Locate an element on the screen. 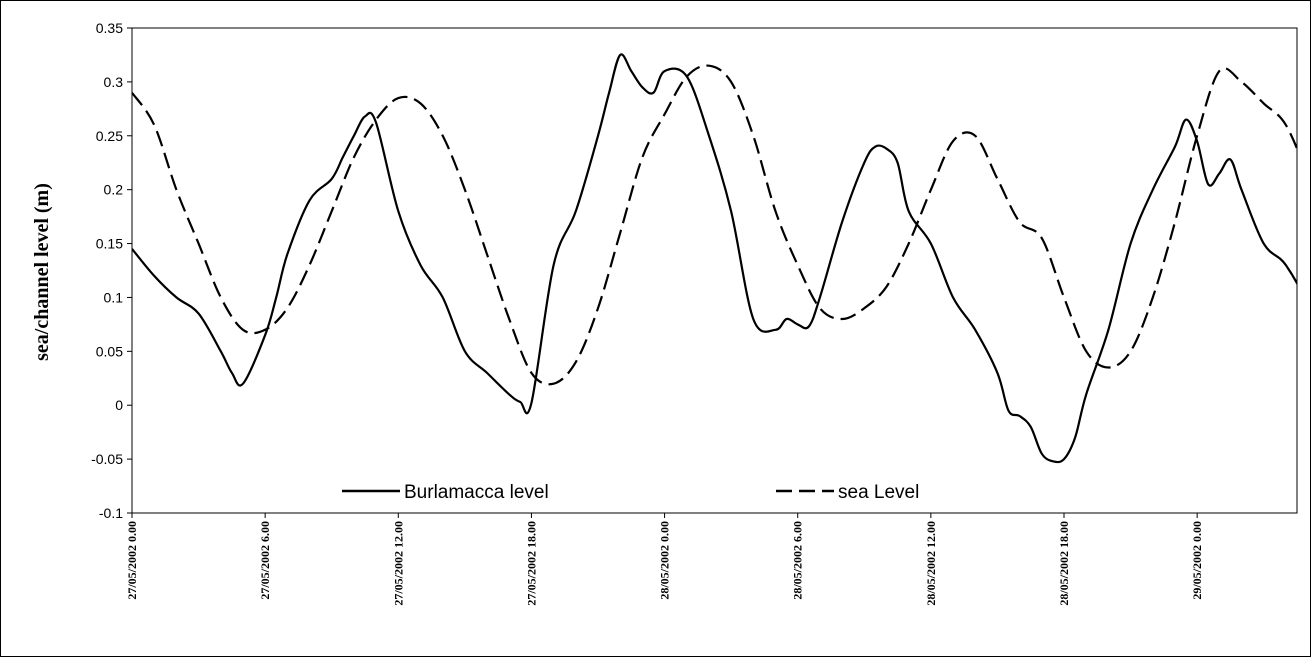 The height and width of the screenshot is (657, 1311). x-tick-label: 28/05/2002 0.00 is located at coordinates (665, 560).